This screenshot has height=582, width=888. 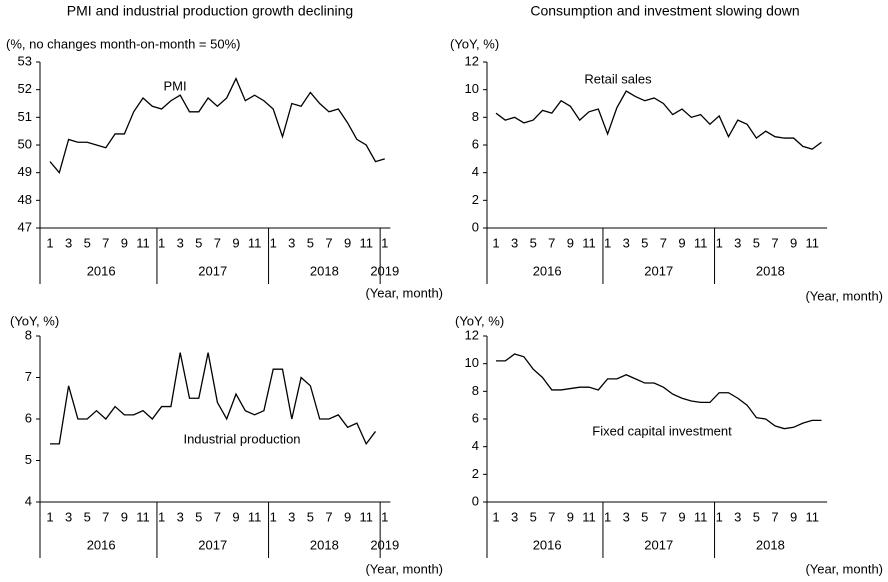 What do you see at coordinates (28, 376) in the screenshot?
I see `y-tick-label: 7` at bounding box center [28, 376].